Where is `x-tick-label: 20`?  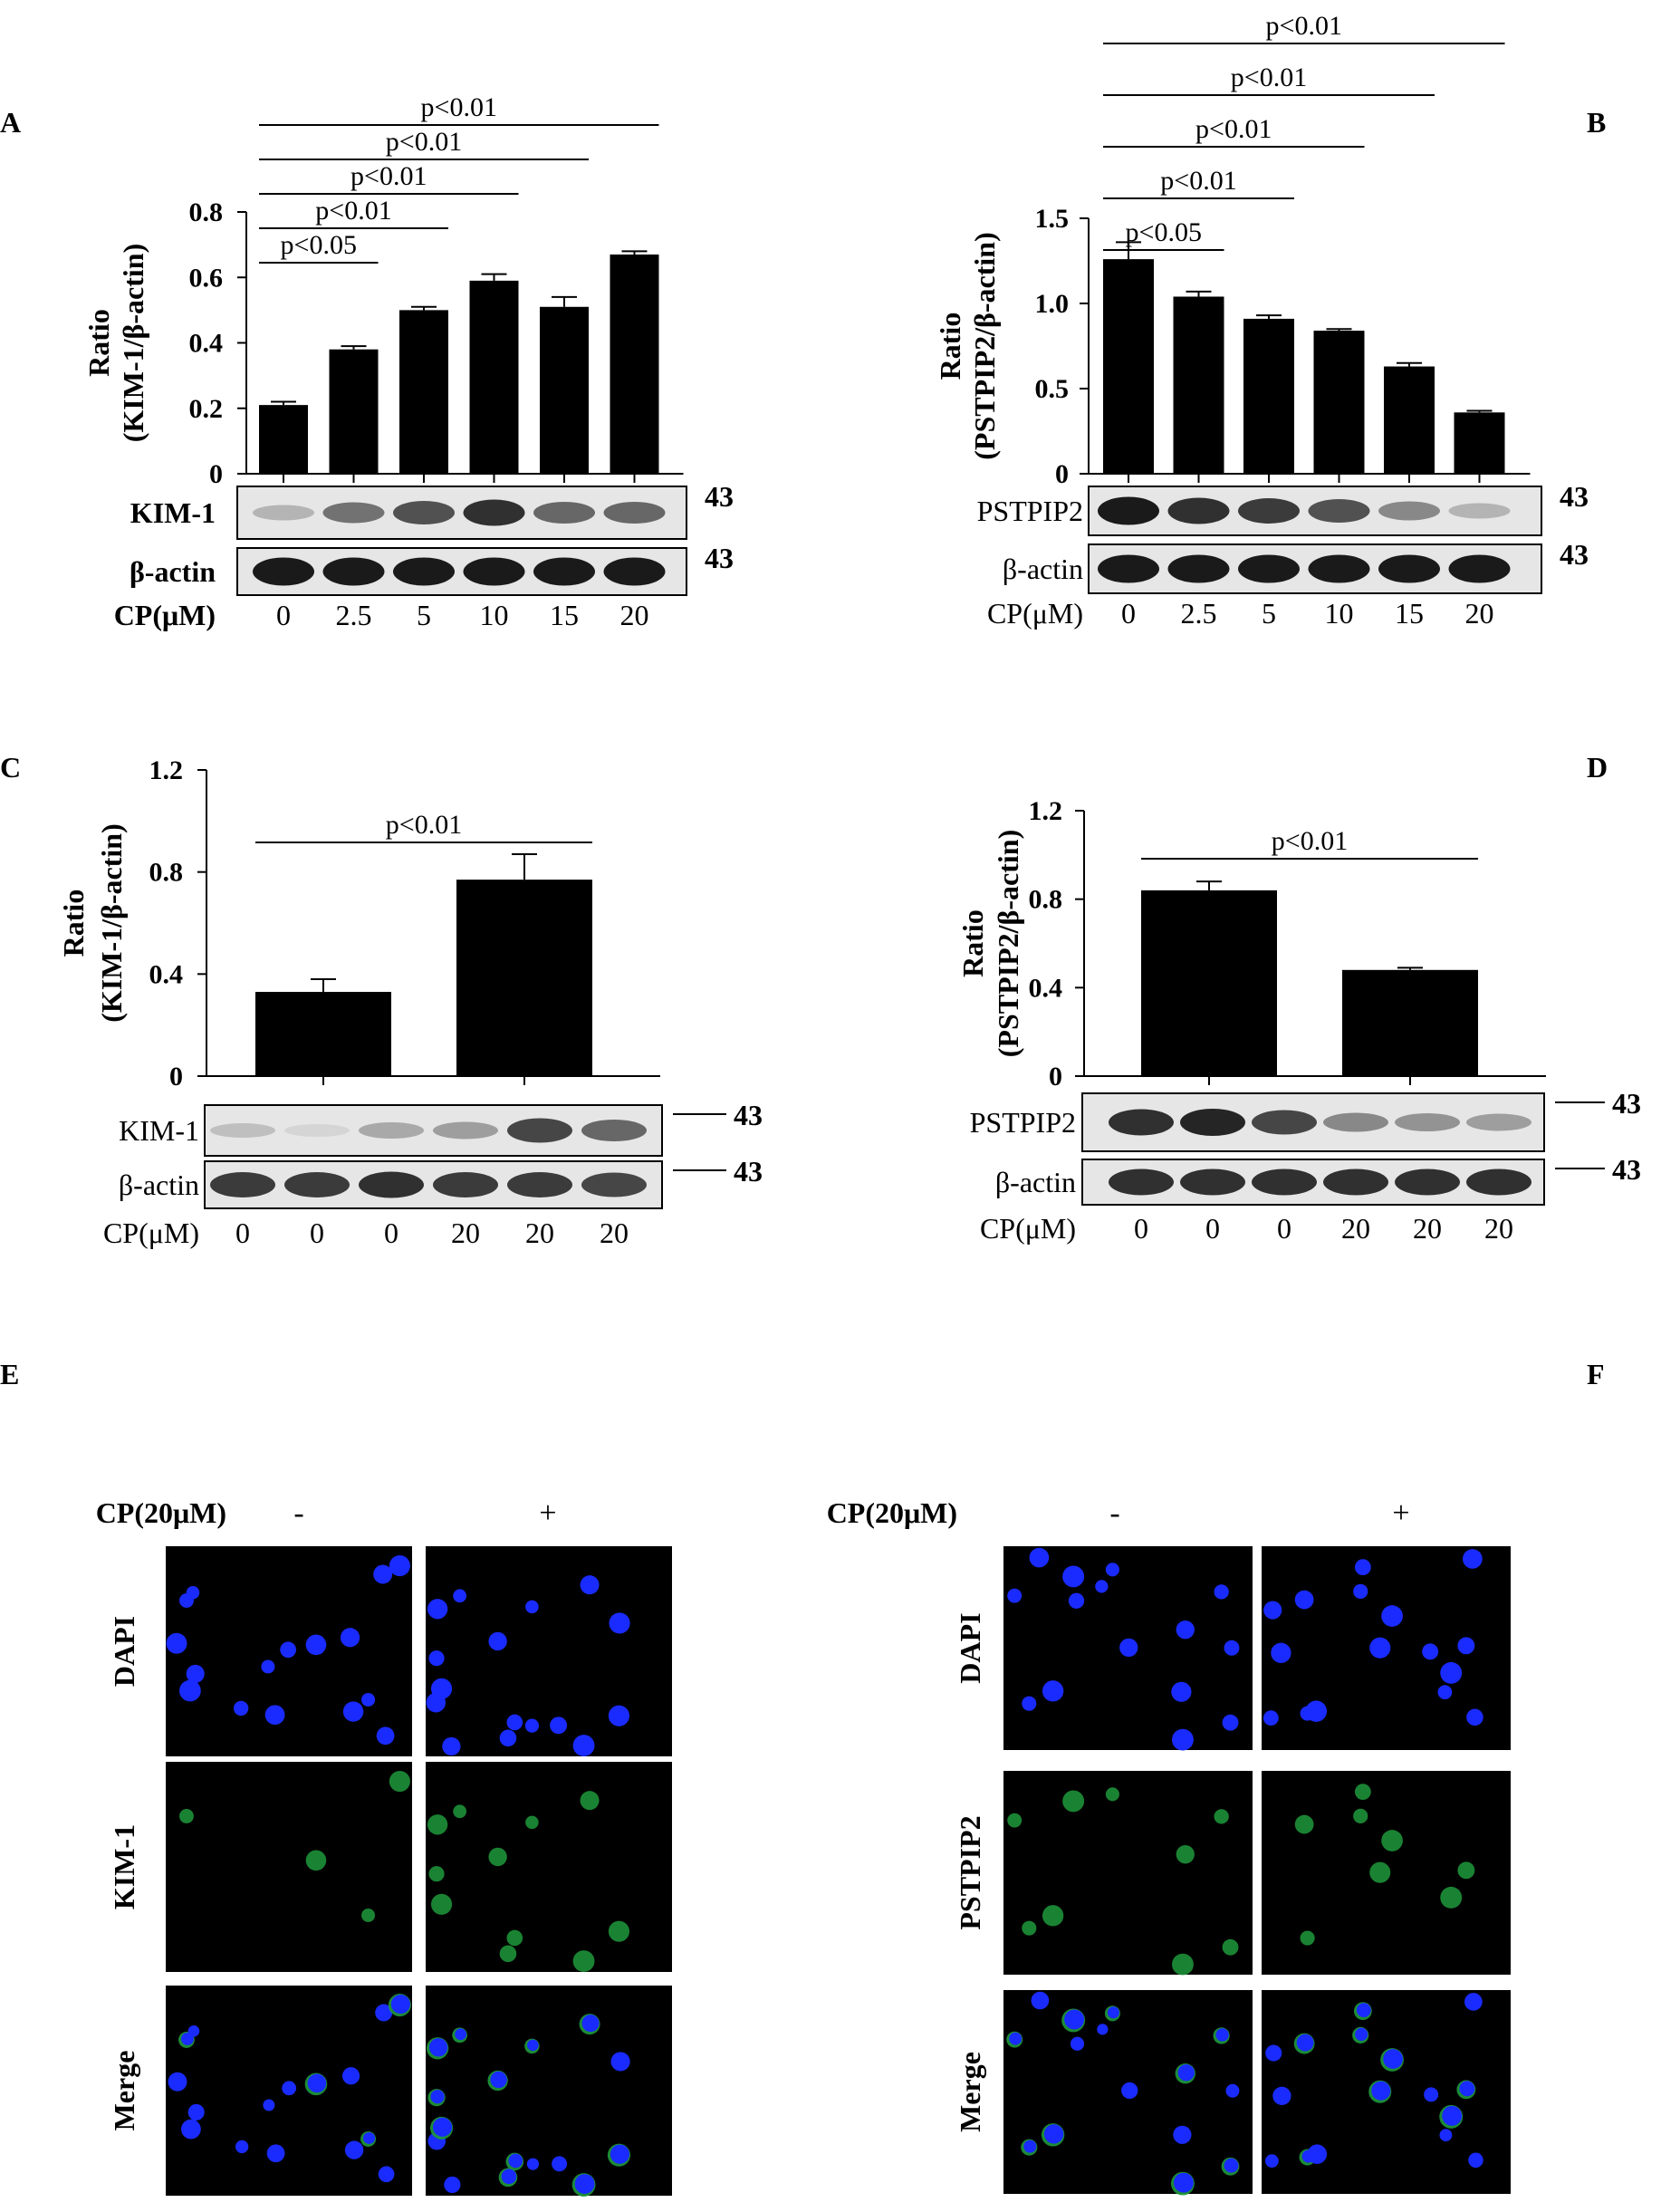
x-tick-label: 20 is located at coordinates (465, 1233).